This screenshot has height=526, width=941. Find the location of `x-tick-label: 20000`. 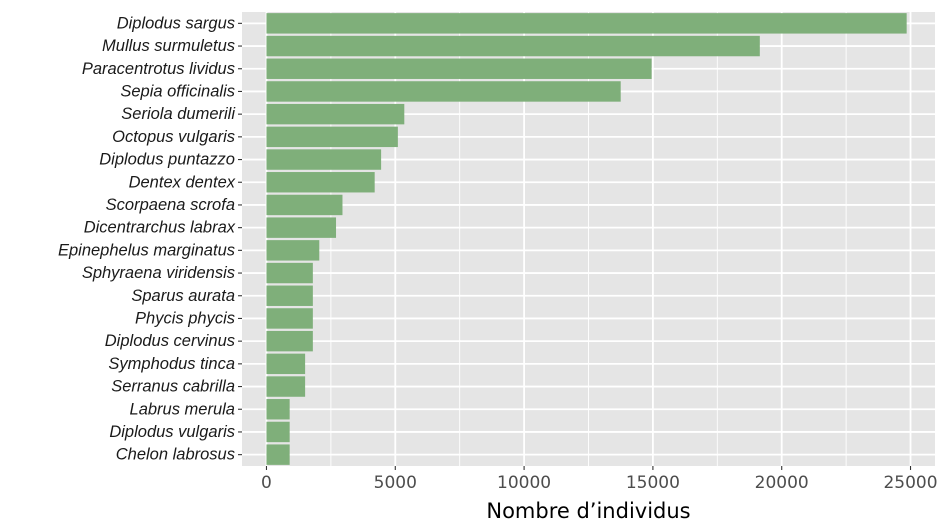

x-tick-label: 20000 is located at coordinates (782, 483).